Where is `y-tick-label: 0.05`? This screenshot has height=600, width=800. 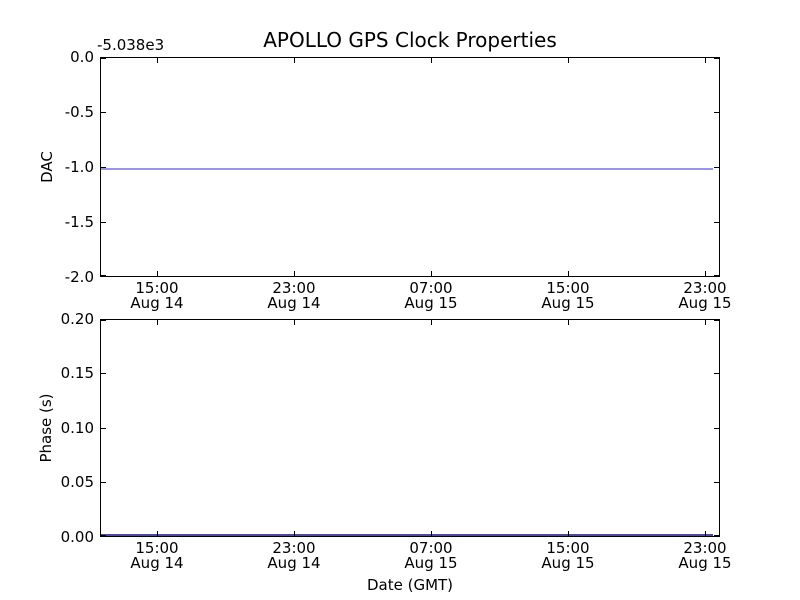 y-tick-label: 0.05 is located at coordinates (77, 482).